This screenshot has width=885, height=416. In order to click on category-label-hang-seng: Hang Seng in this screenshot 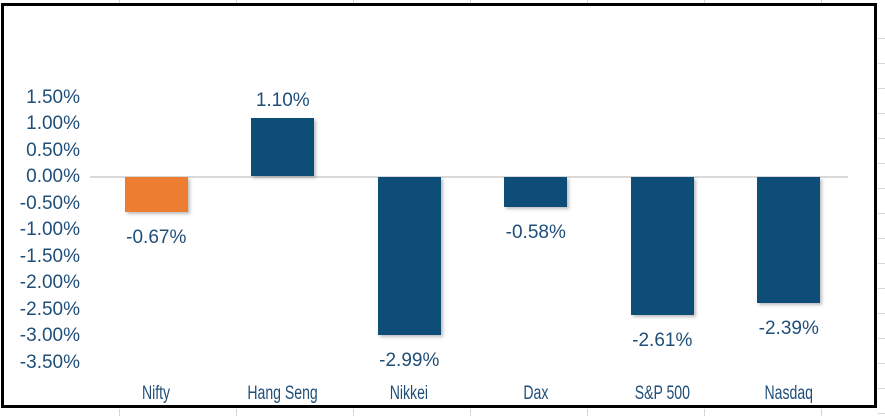, I will do `click(283, 393)`.